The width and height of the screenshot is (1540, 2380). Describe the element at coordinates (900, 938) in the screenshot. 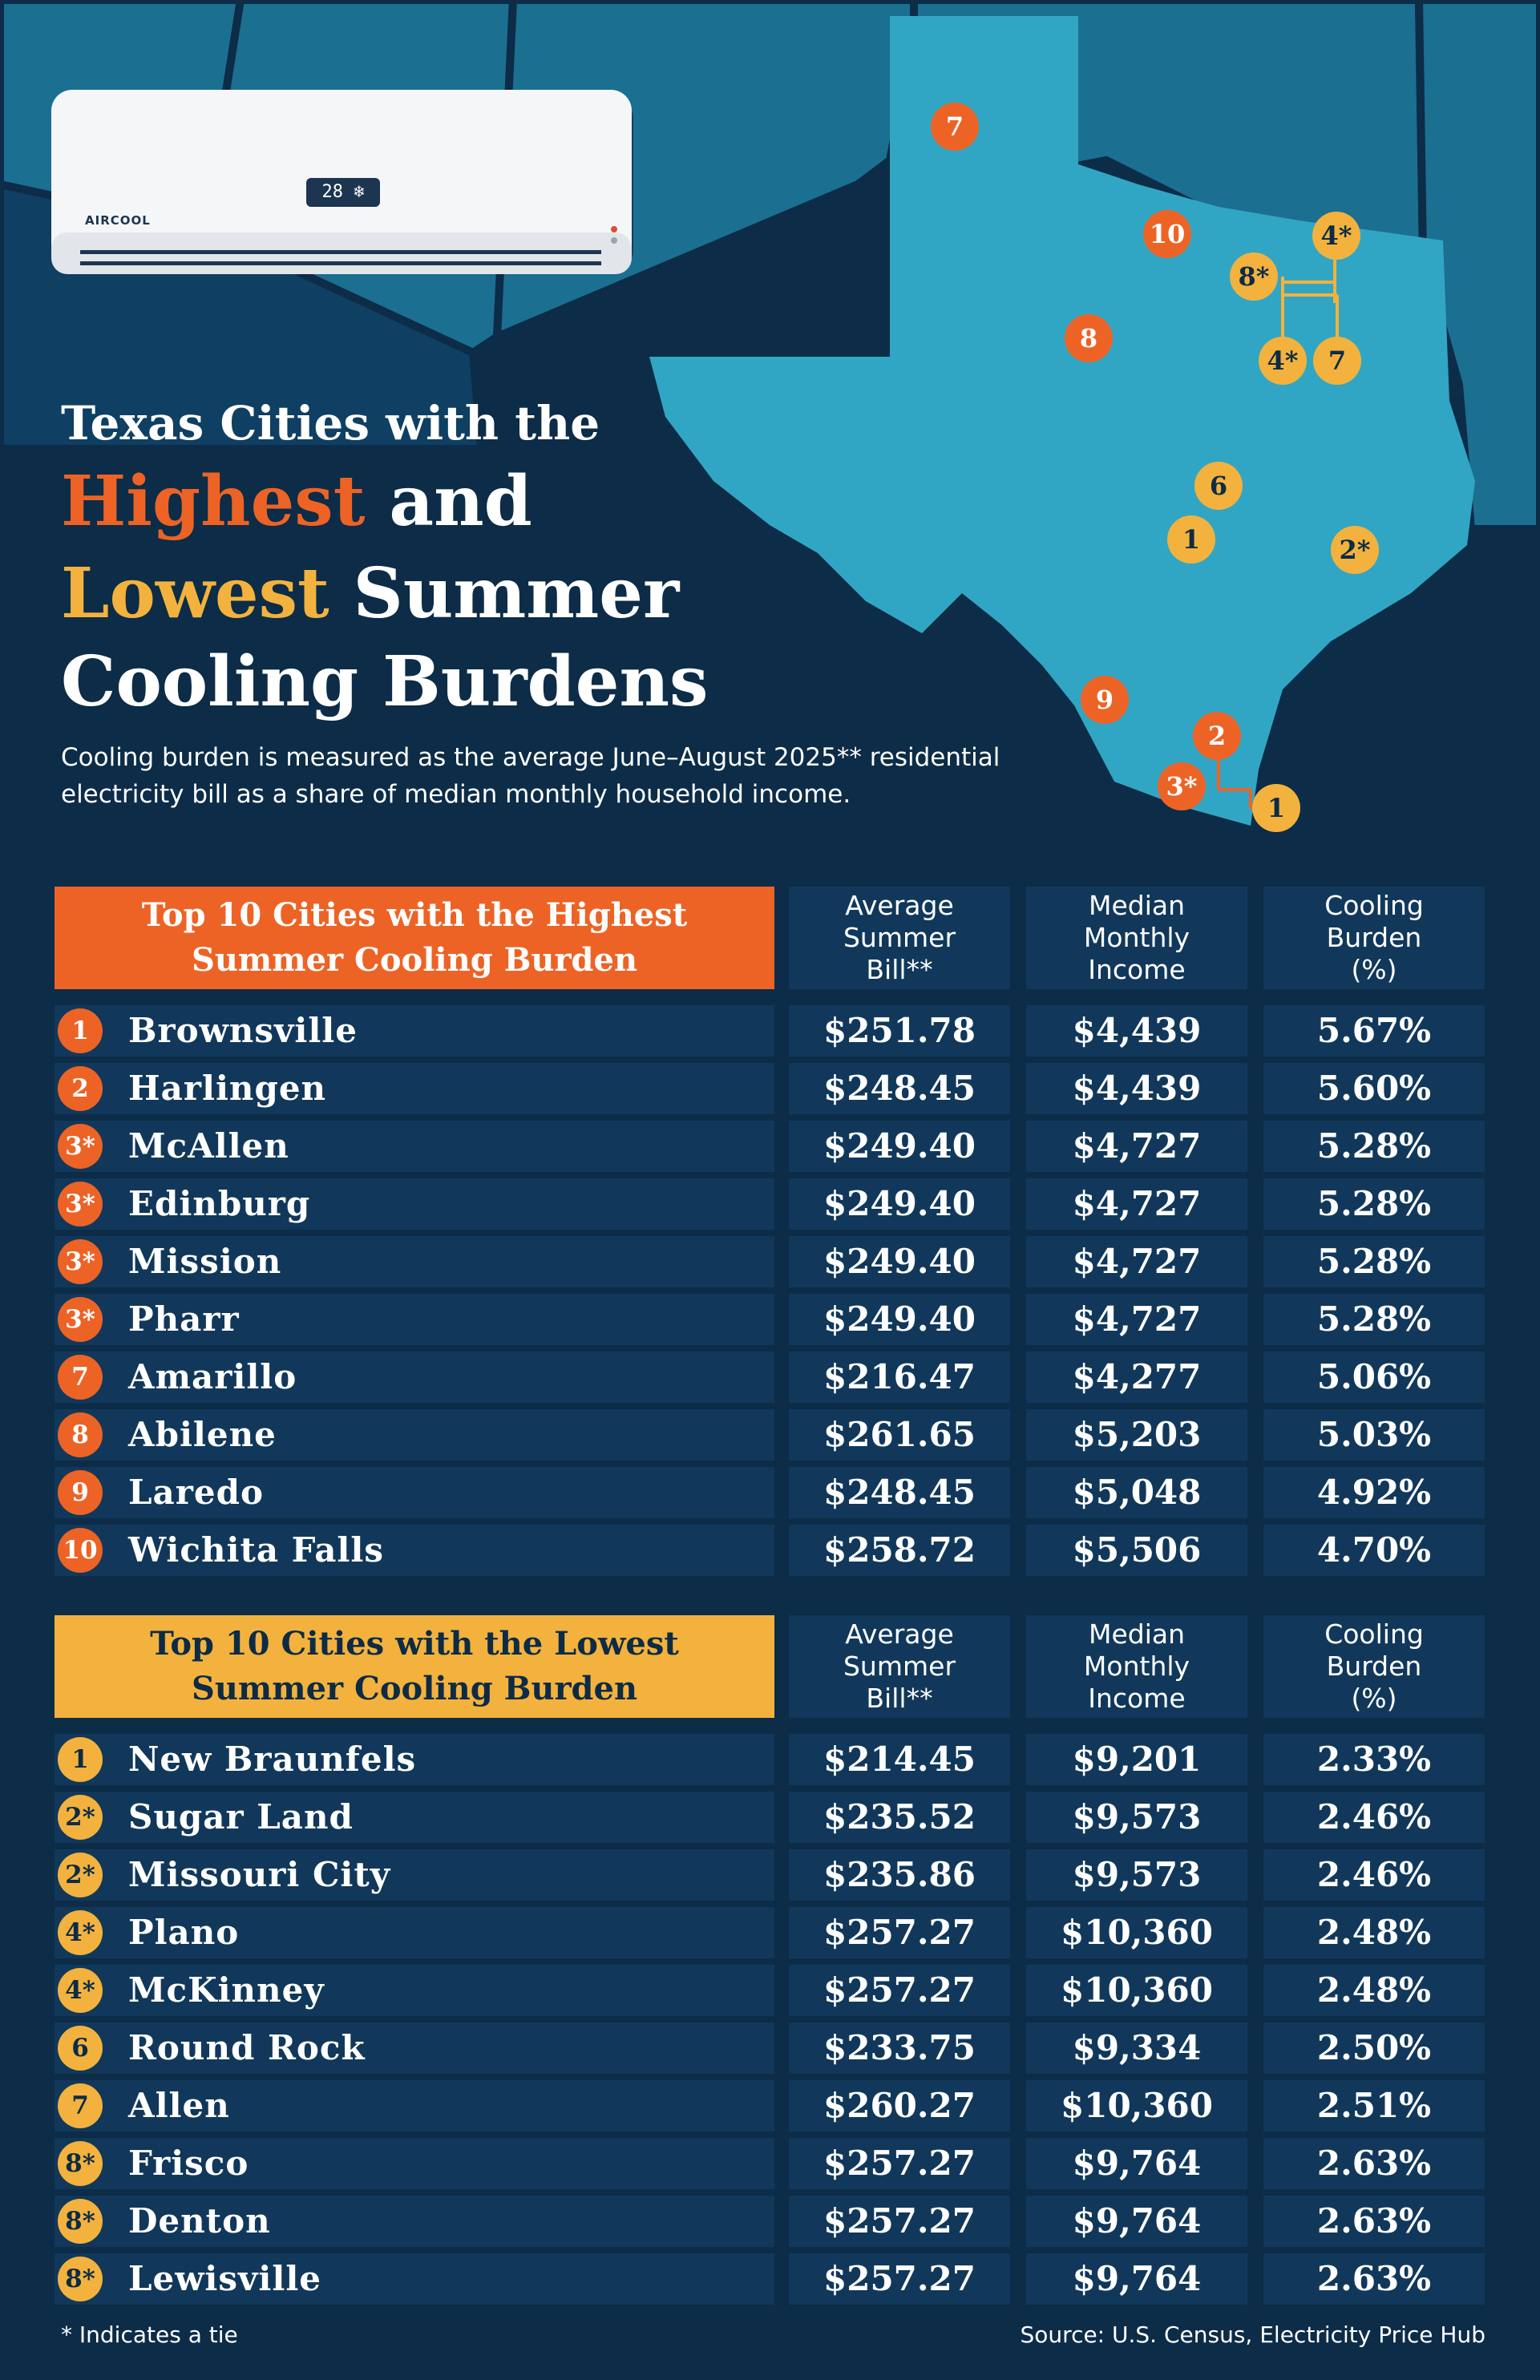

I see `column-header-bill: Average Summer Bill**` at that location.